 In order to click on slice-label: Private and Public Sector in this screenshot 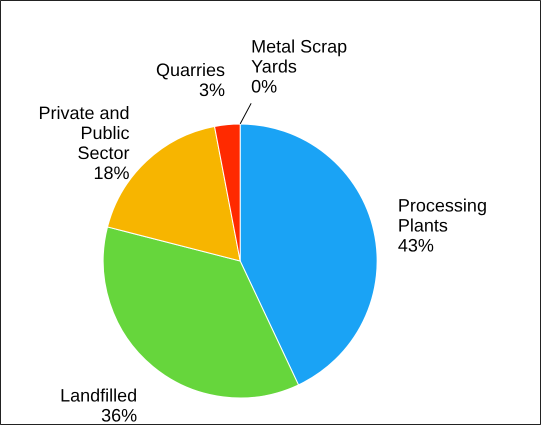, I will do `click(84, 133)`.